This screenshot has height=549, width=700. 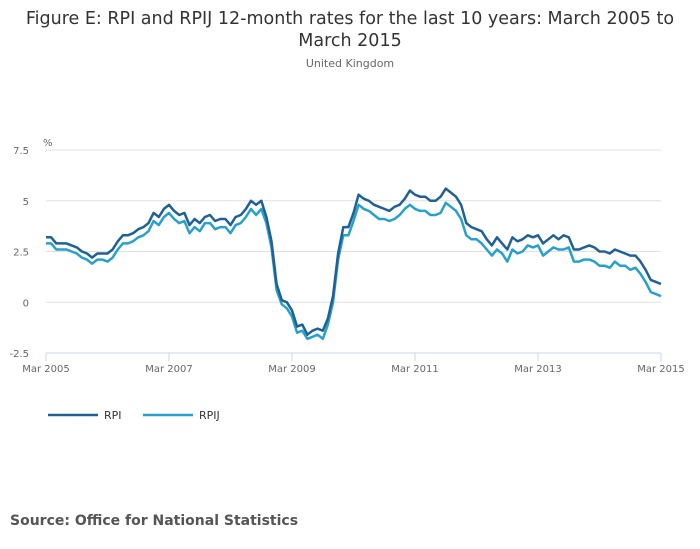 I want to click on y-tick-label: -2.5, so click(x=19, y=354).